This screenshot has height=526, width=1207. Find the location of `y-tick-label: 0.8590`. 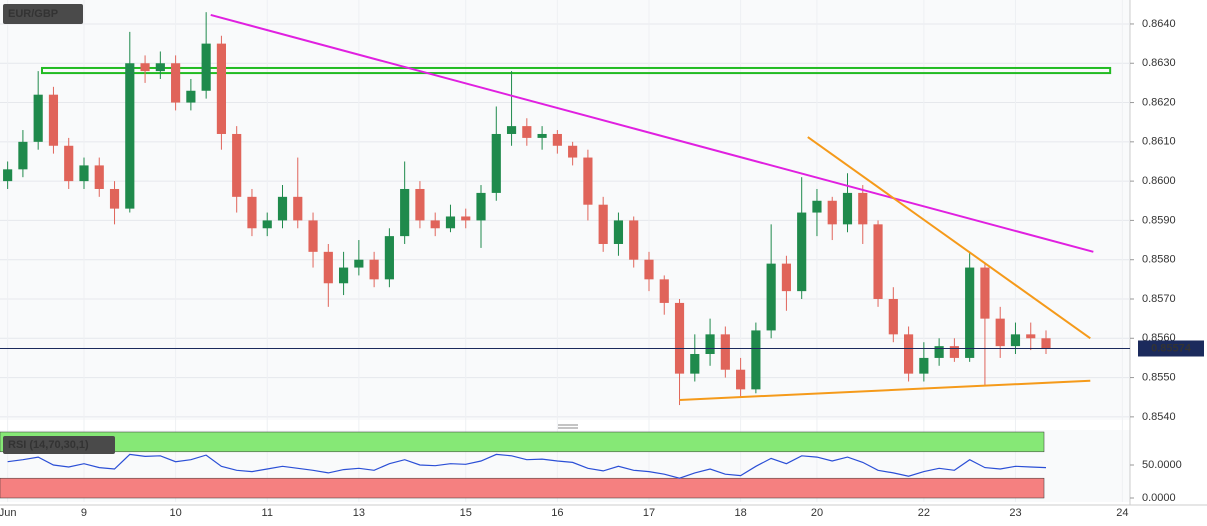

y-tick-label: 0.8590 is located at coordinates (1159, 220).